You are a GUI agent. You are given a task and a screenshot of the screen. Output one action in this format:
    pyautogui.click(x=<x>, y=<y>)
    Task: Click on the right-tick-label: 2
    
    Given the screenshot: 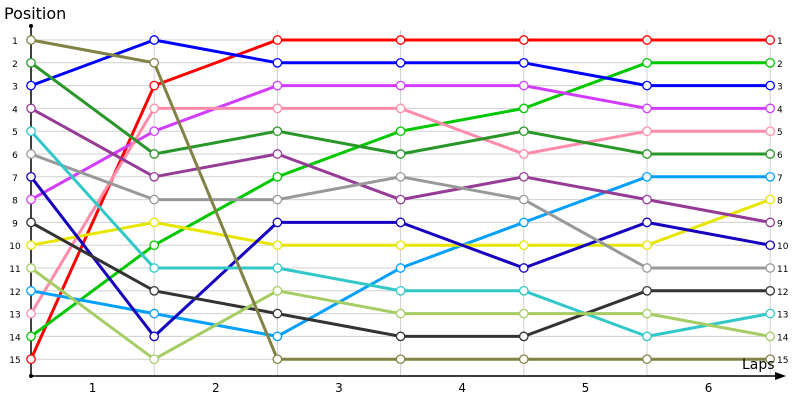 What is the action you would take?
    pyautogui.click(x=780, y=65)
    